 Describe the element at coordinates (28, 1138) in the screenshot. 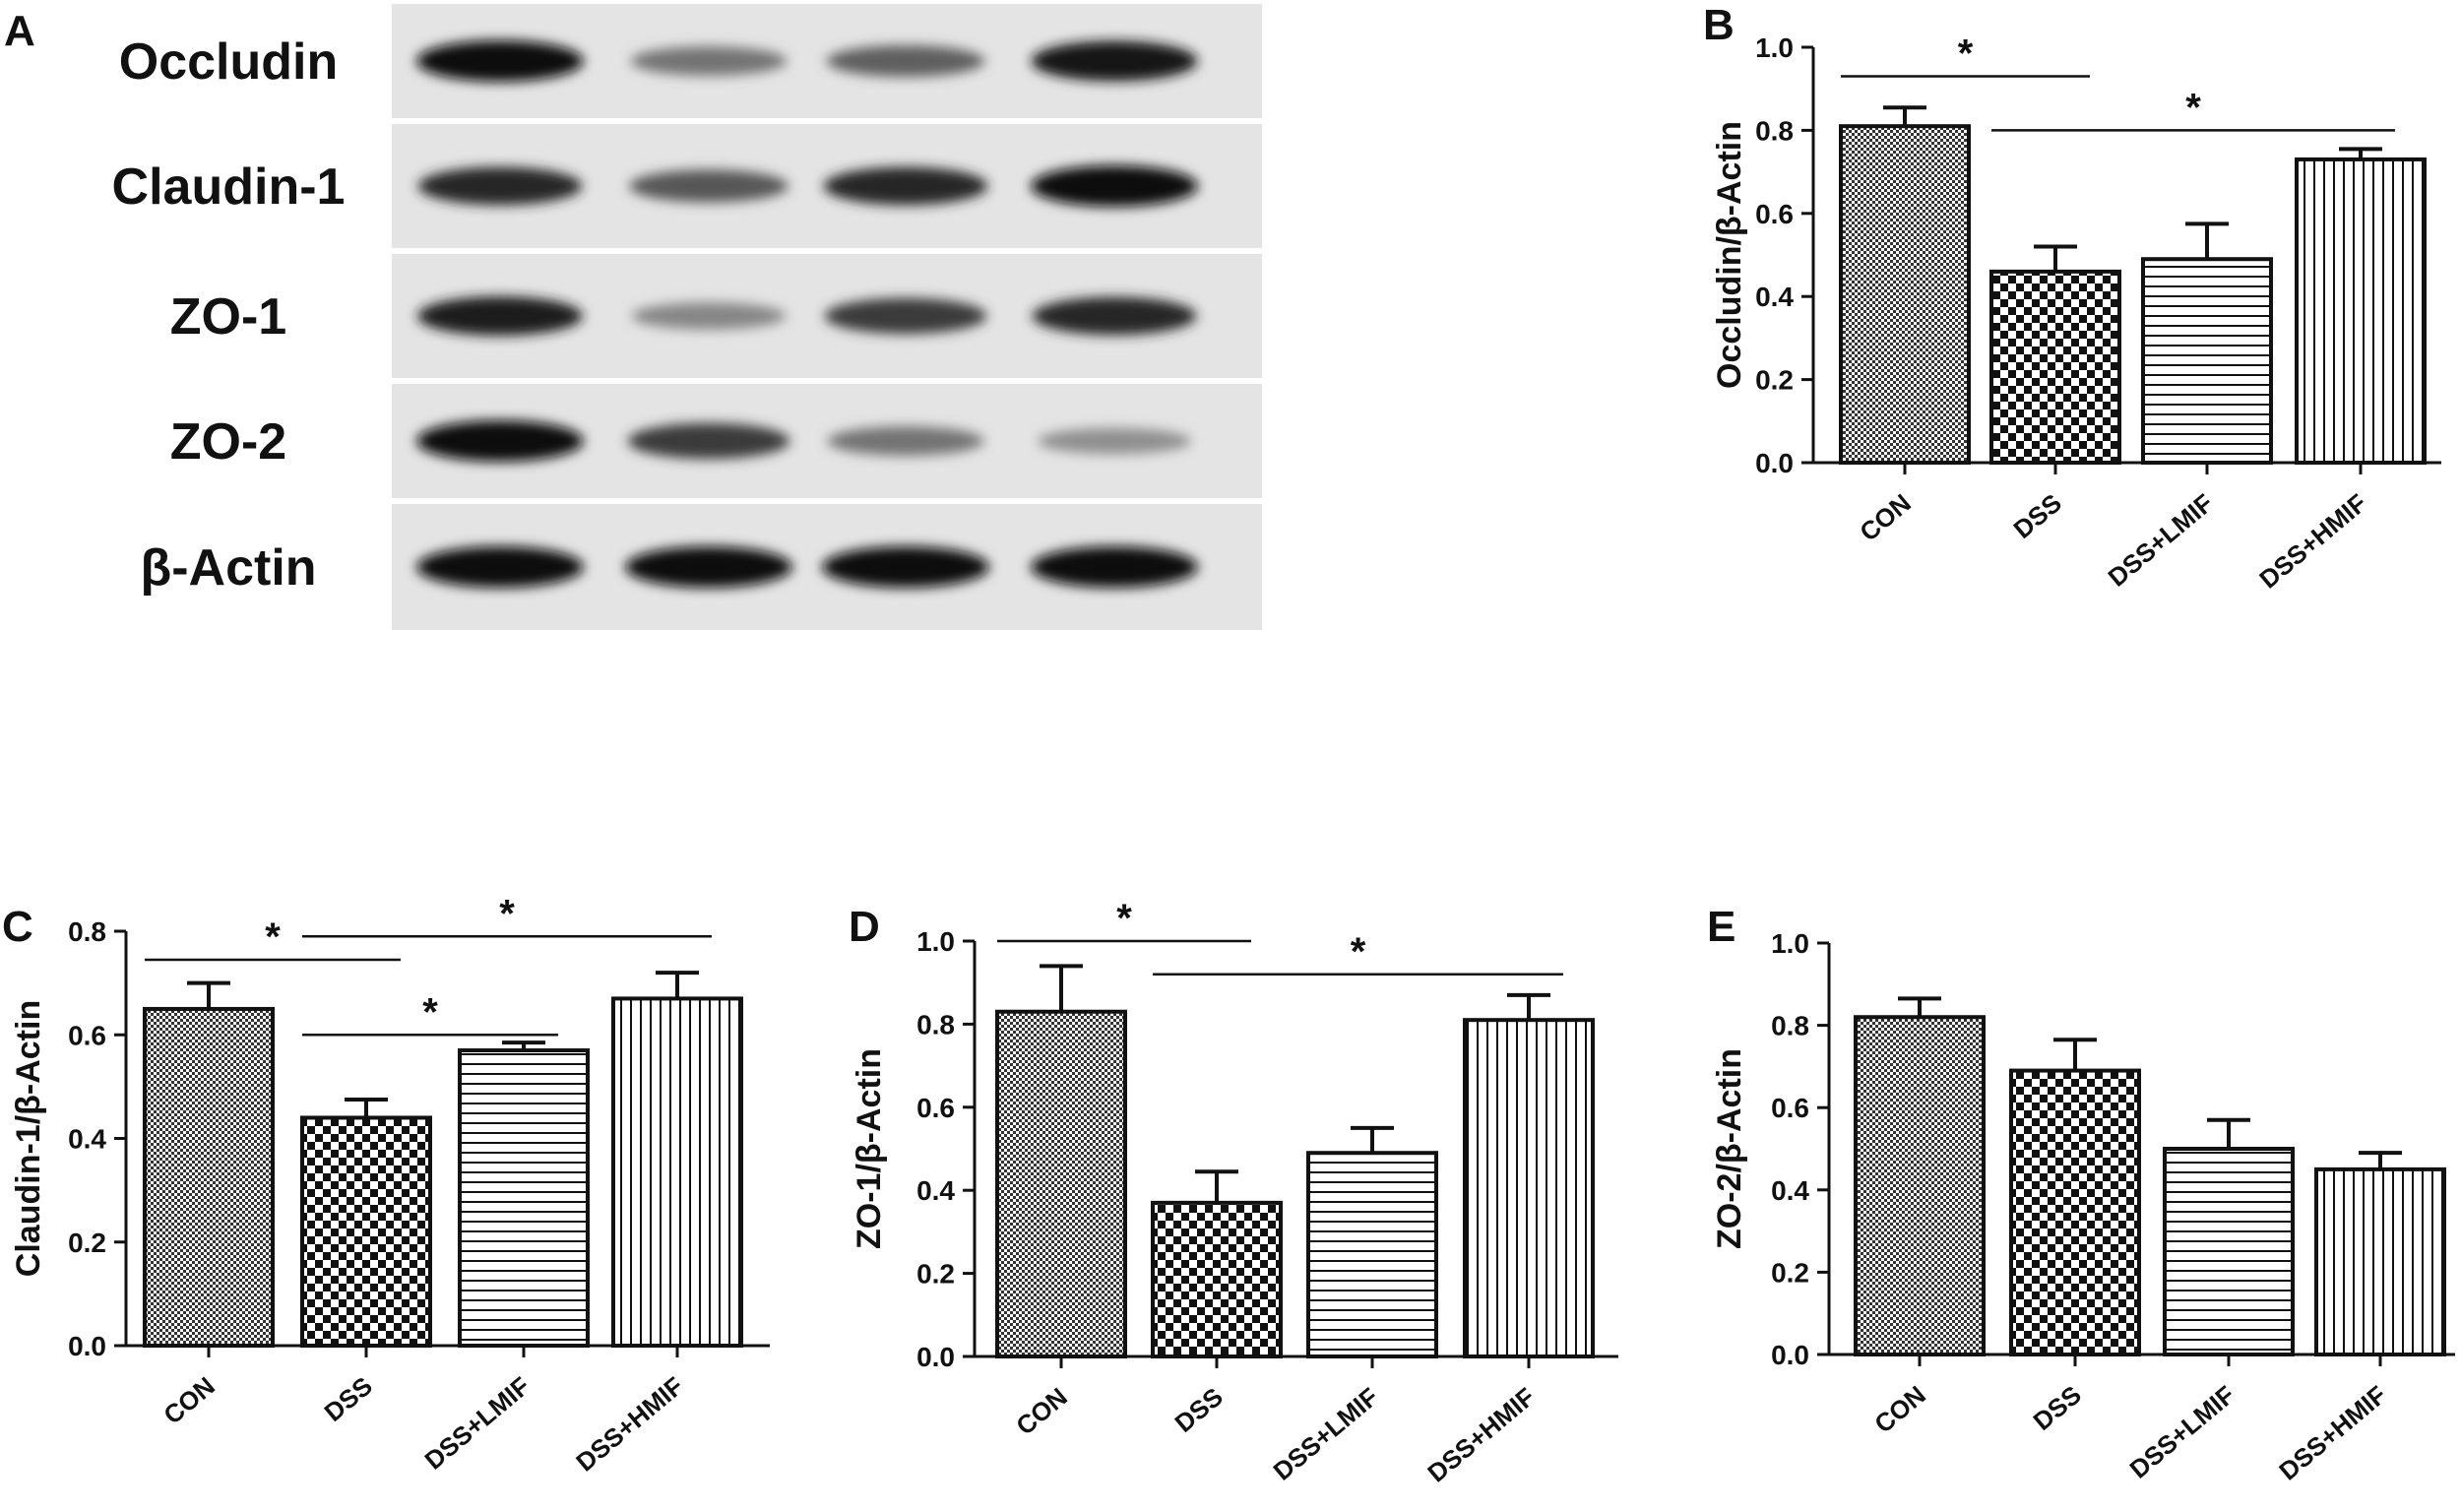

I see `y-axis-label: Claudin-1/β-Actin` at that location.